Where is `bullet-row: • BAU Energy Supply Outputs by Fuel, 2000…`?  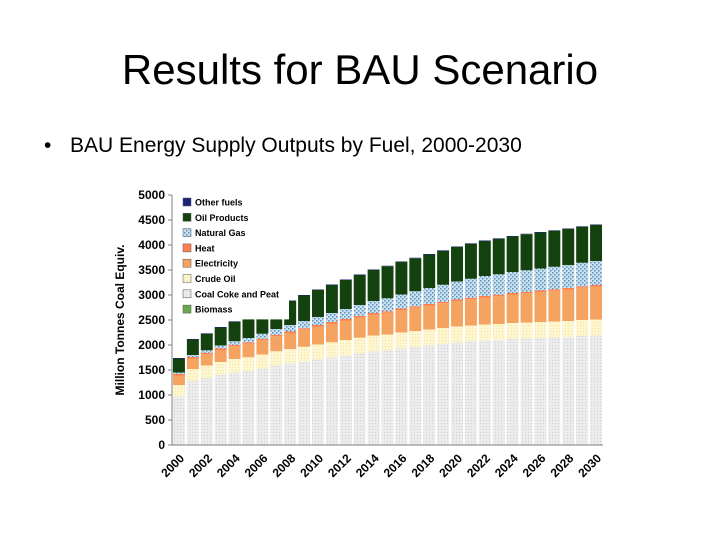 bullet-row: • BAU Energy Supply Outputs by Fuel, 2000… is located at coordinates (283, 146).